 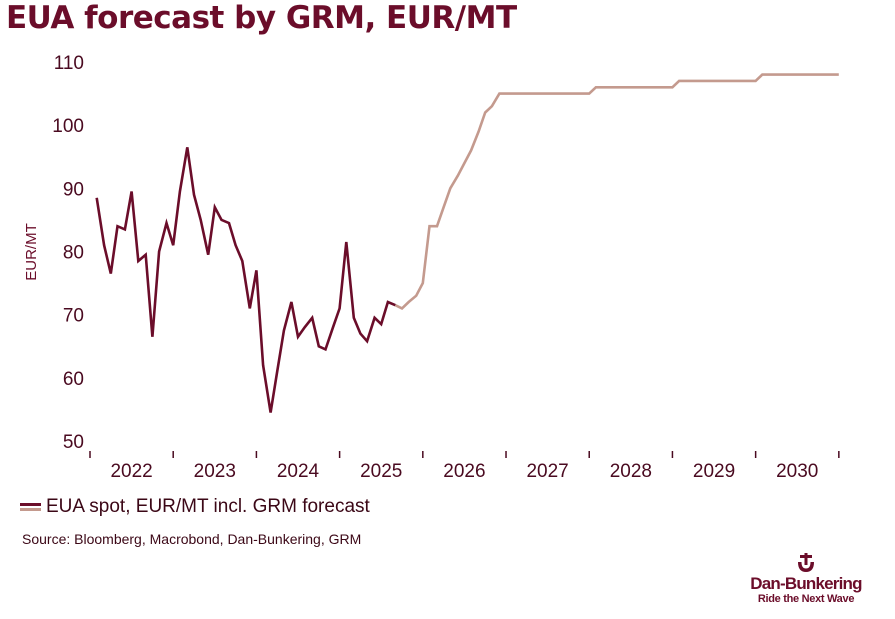 What do you see at coordinates (806, 562) in the screenshot?
I see `anchor-logo-icon` at bounding box center [806, 562].